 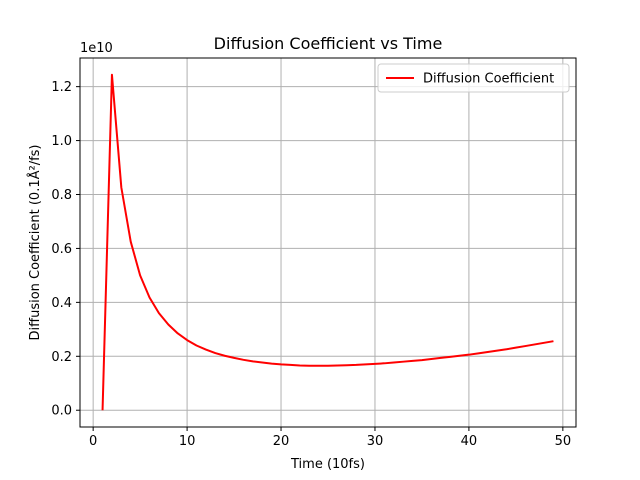 What do you see at coordinates (61, 141) in the screenshot?
I see `y-tick-label: 1.0` at bounding box center [61, 141].